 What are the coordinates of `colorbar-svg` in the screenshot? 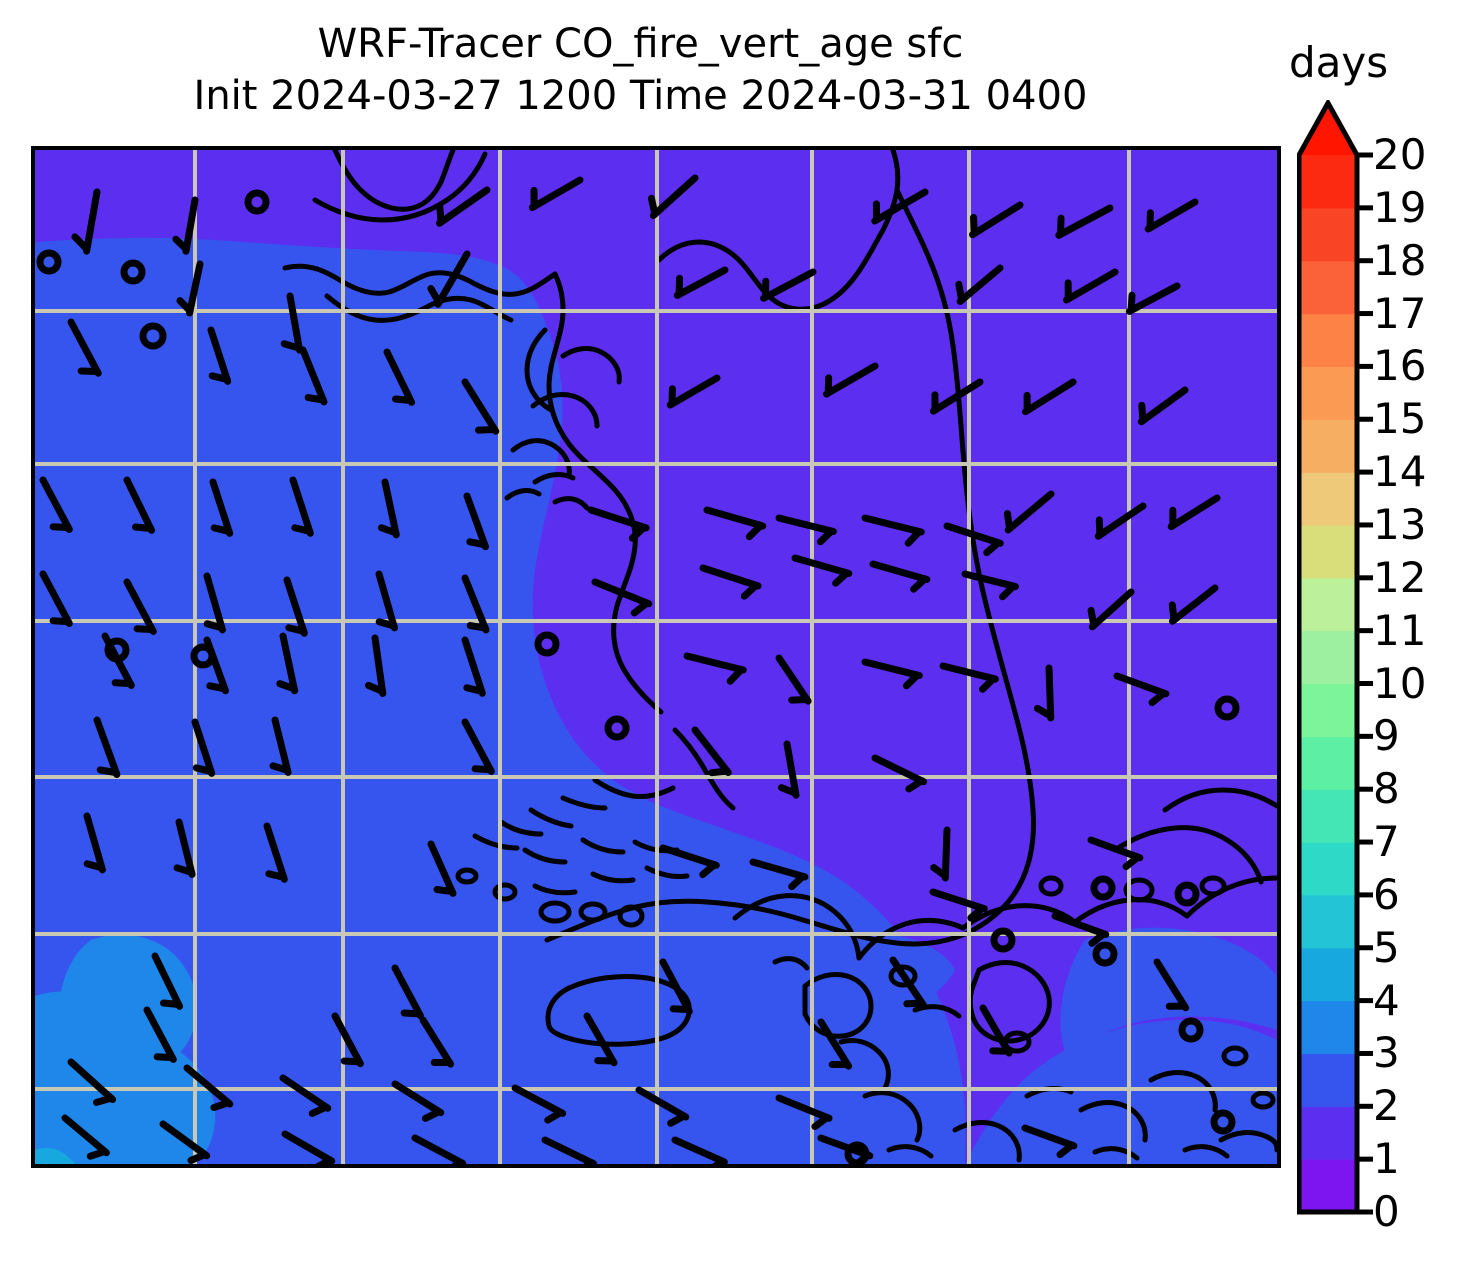 It's located at (1335, 657).